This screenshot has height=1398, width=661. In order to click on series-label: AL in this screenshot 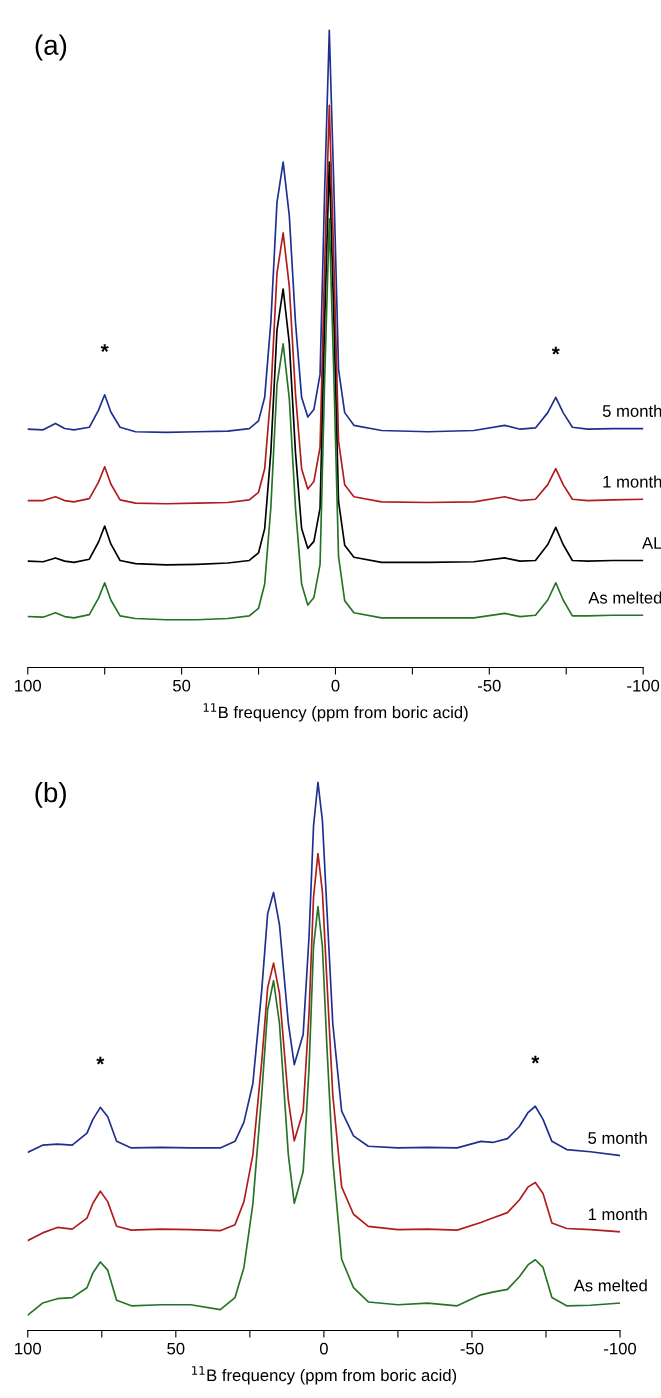, I will do `click(651, 543)`.